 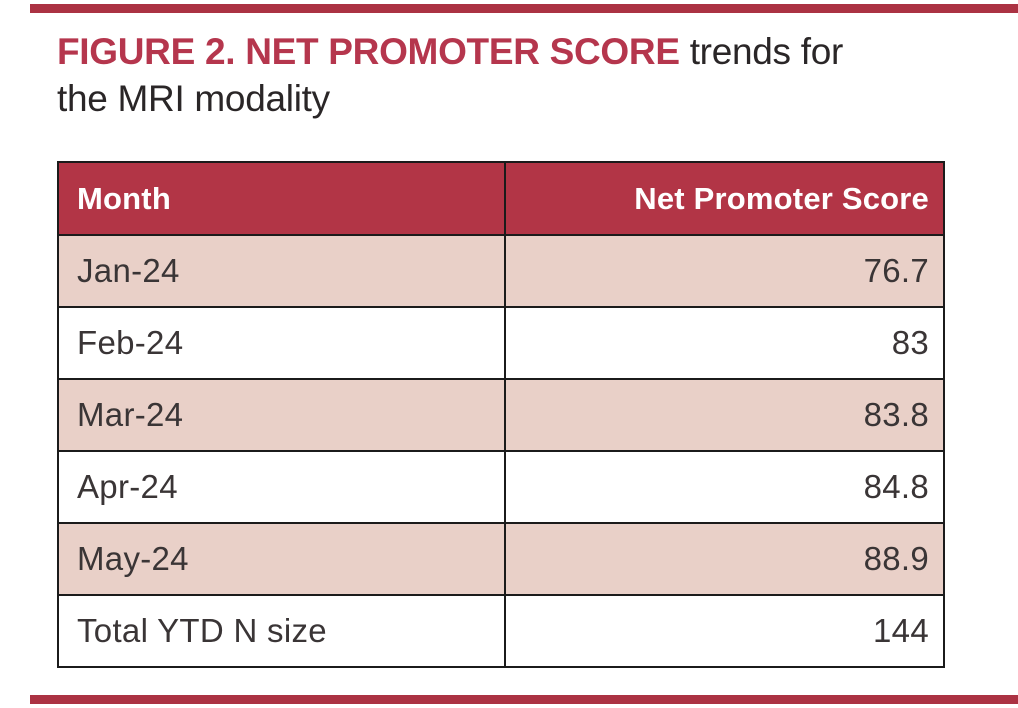 I want to click on month-cell: Feb-24, so click(x=281, y=343).